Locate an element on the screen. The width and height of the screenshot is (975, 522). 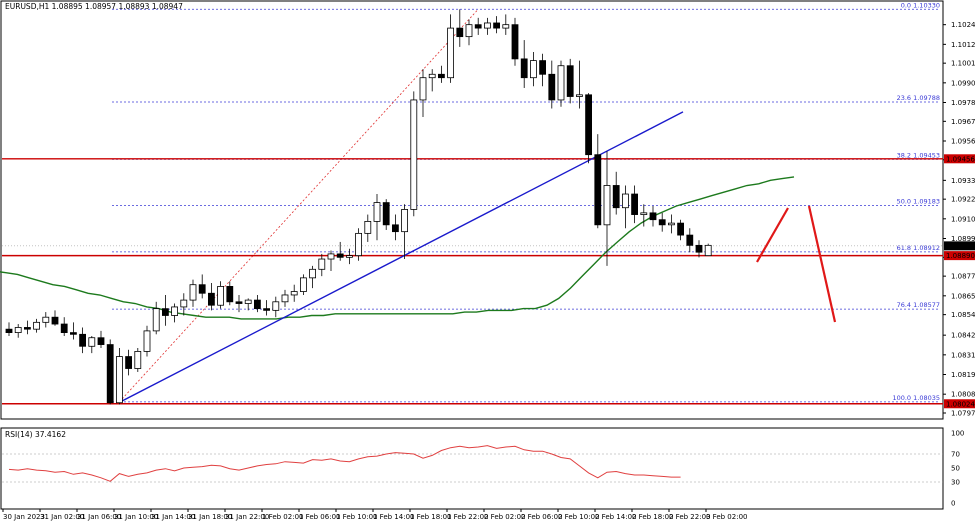
rsi-tick-label: 100 is located at coordinates (957, 434).